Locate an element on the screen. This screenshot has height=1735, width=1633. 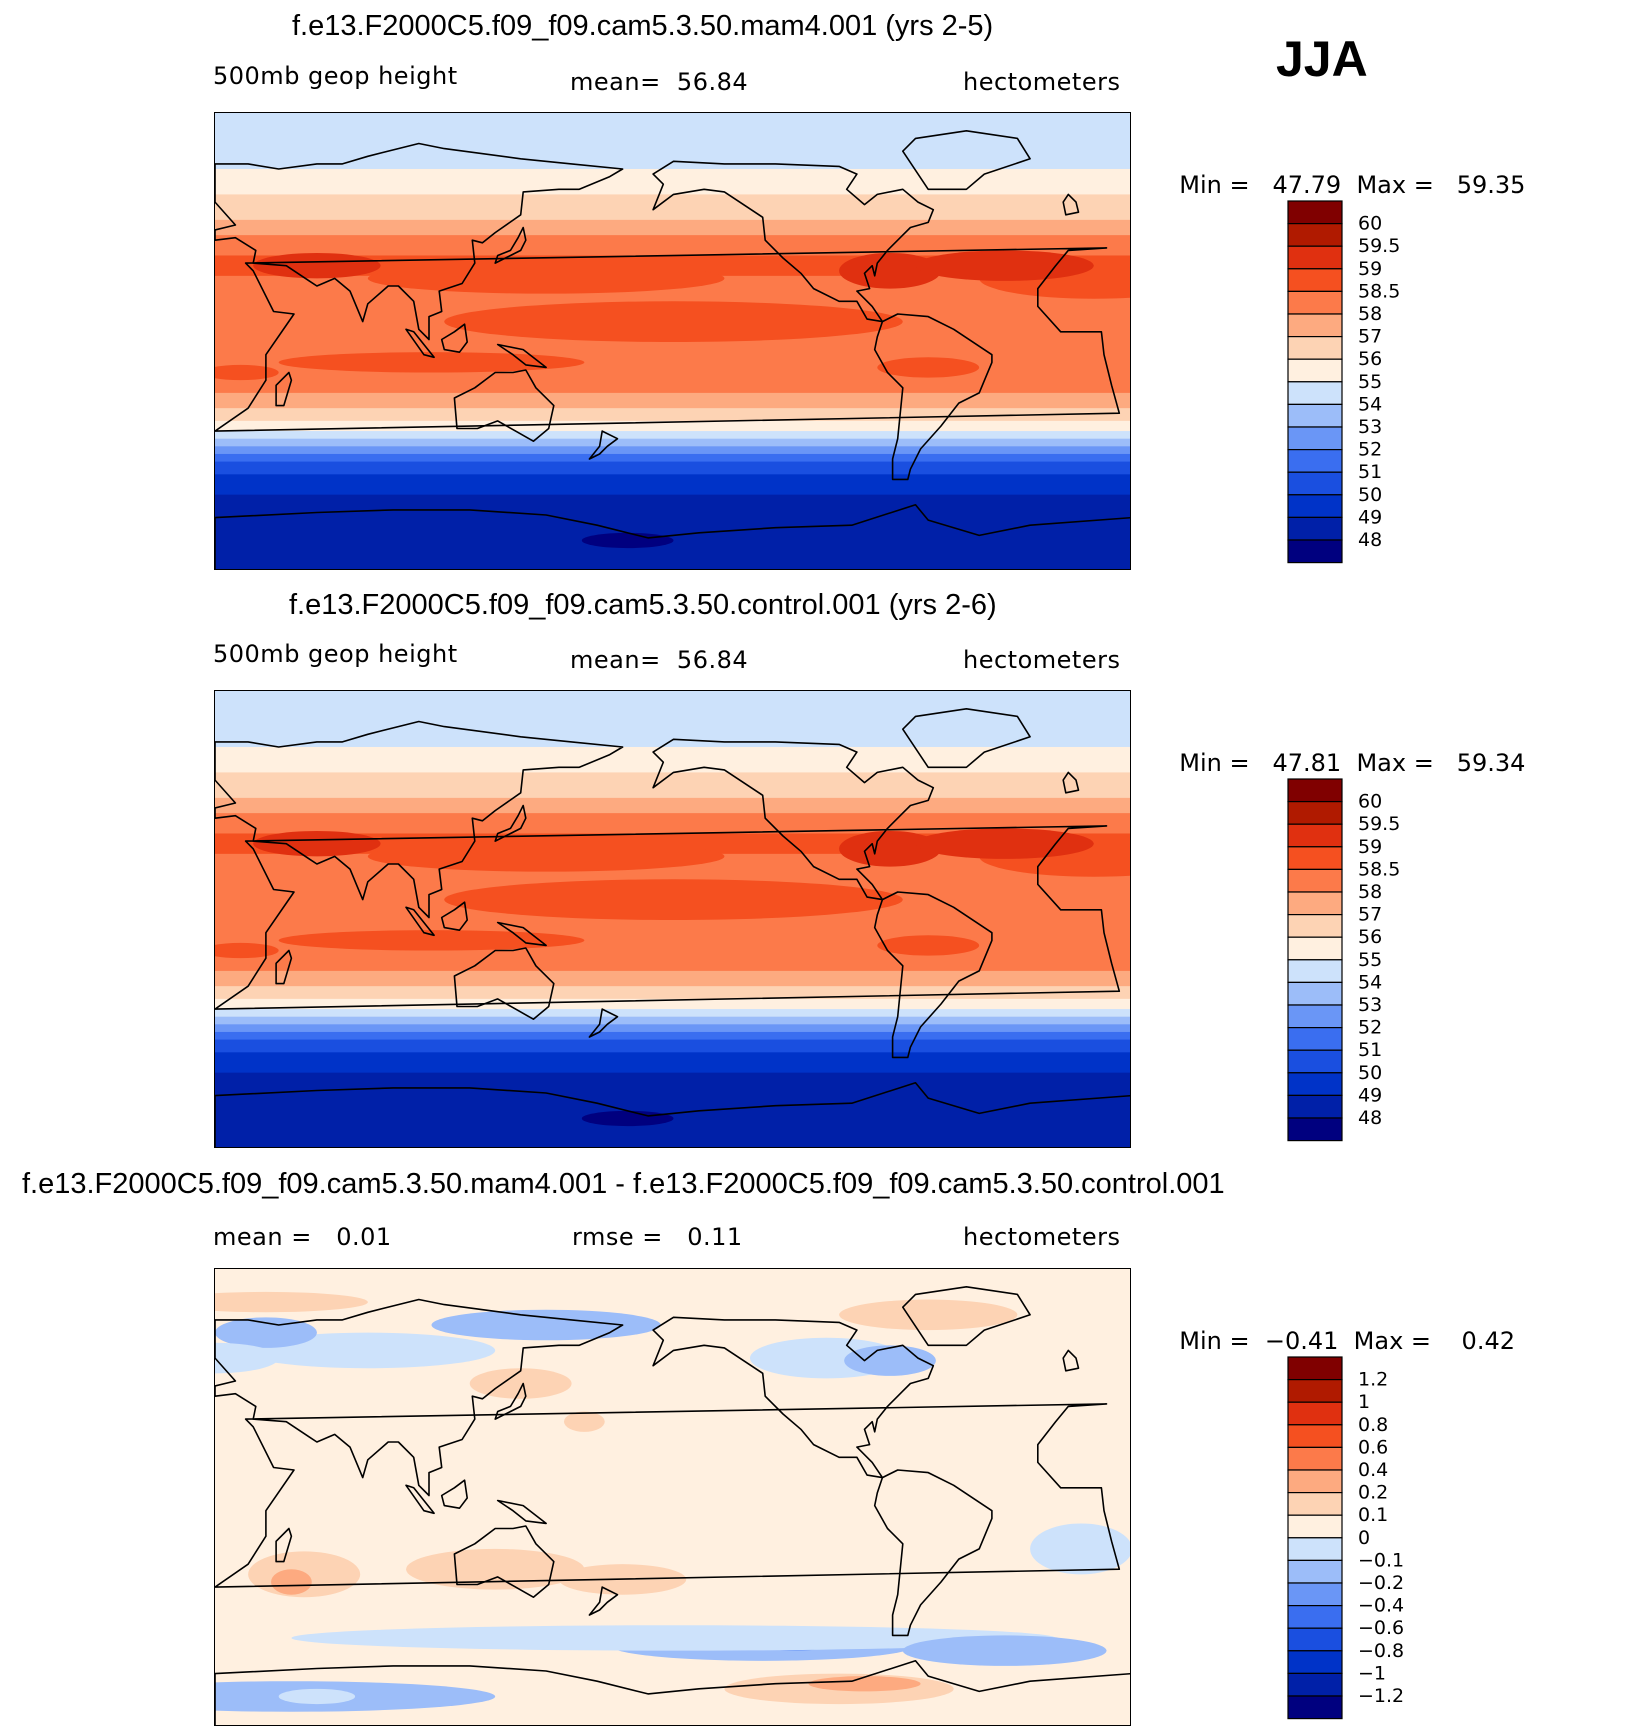
colorbar-tick-label: 0 is located at coordinates (1364, 1538).